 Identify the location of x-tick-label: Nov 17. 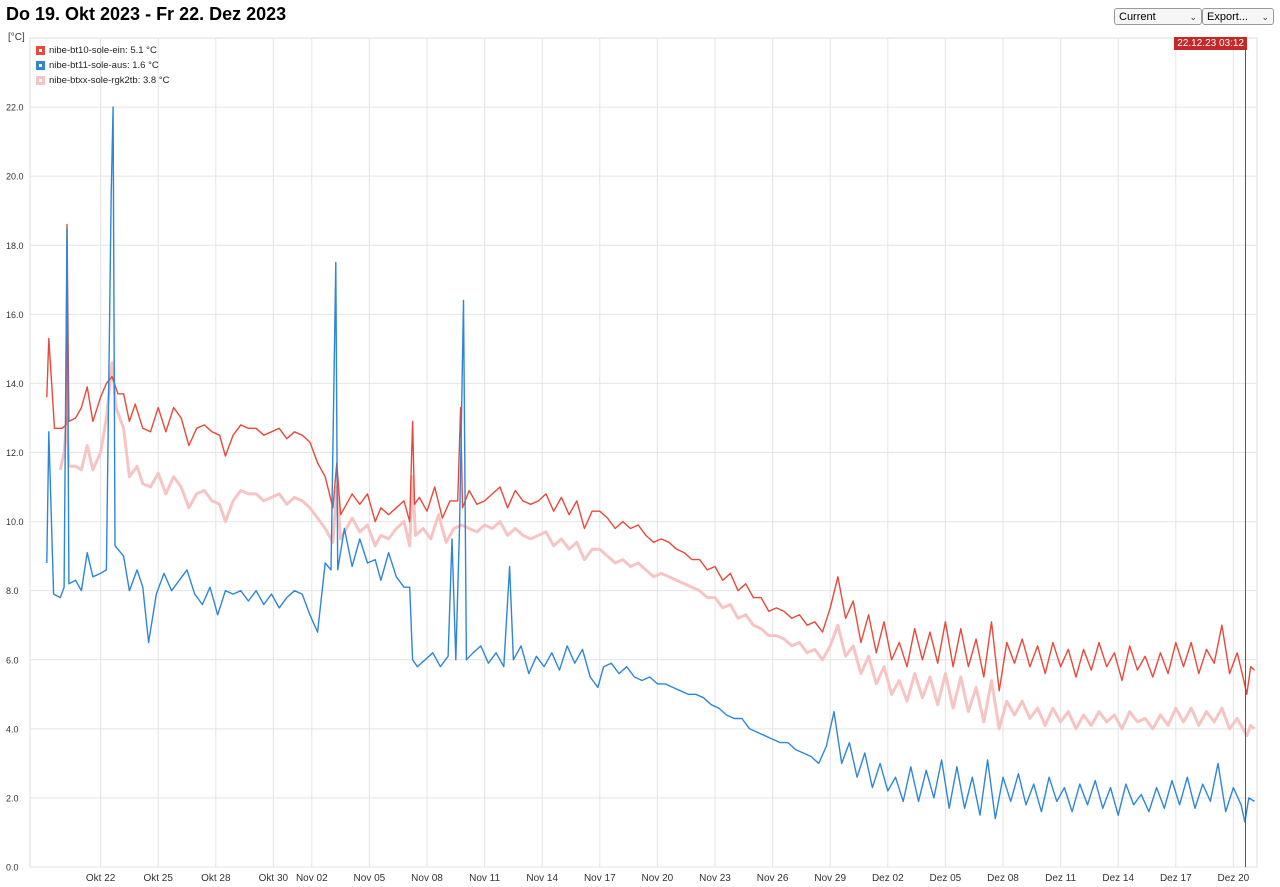
(600, 878).